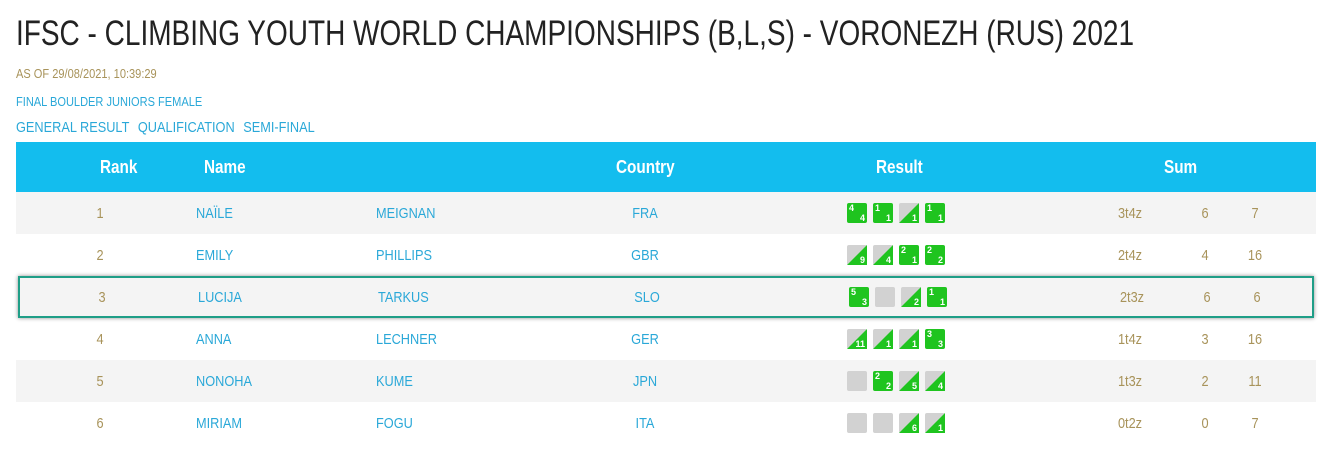 Image resolution: width=1332 pixels, height=454 pixels. I want to click on column-header: Country, so click(645, 167).